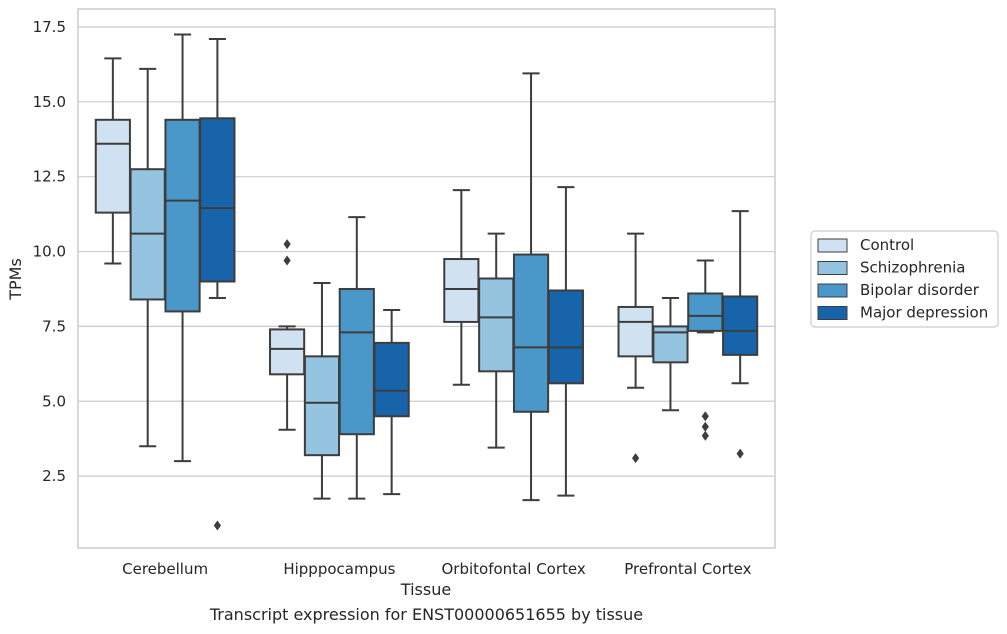 This screenshot has width=1007, height=634. Describe the element at coordinates (514, 569) in the screenshot. I see `x-tick-label: Orbitofontal Cortex` at that location.